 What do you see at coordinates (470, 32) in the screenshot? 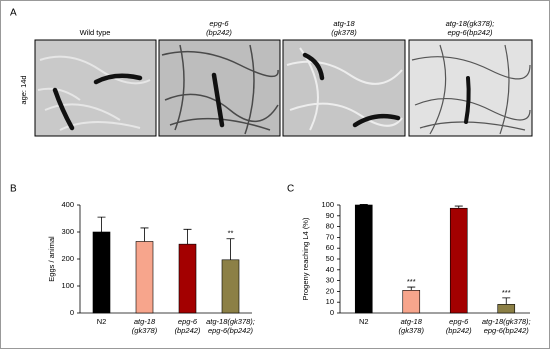
I see `column-label: epg-6(bp242)` at bounding box center [470, 32].